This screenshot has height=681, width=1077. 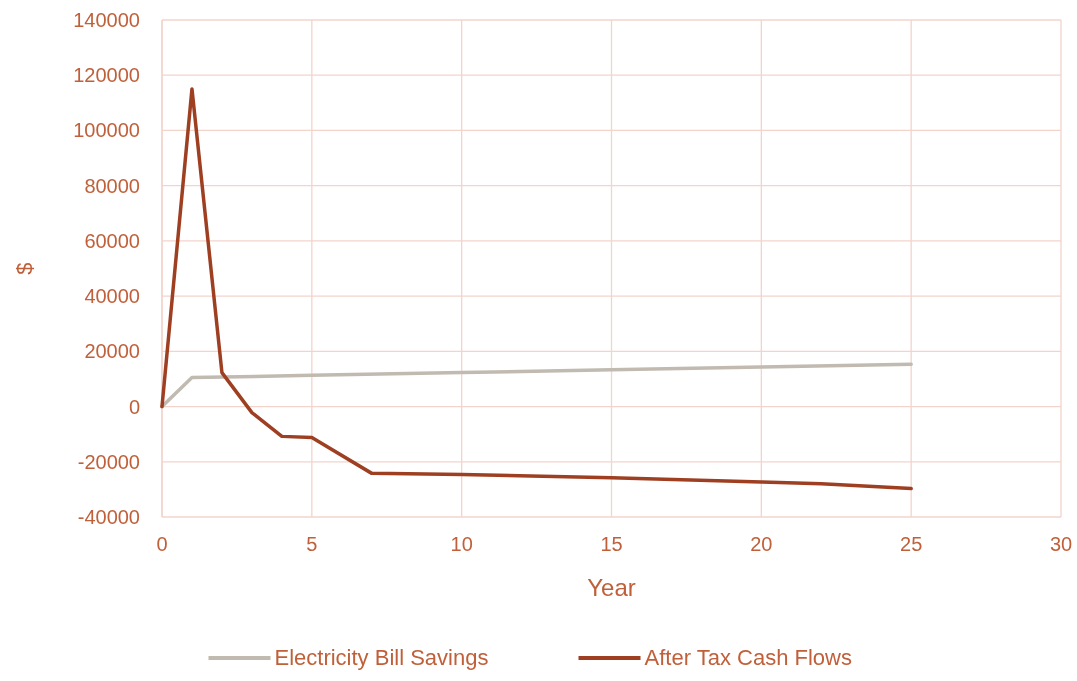 I want to click on y-tick-label: 0, so click(x=134, y=406).